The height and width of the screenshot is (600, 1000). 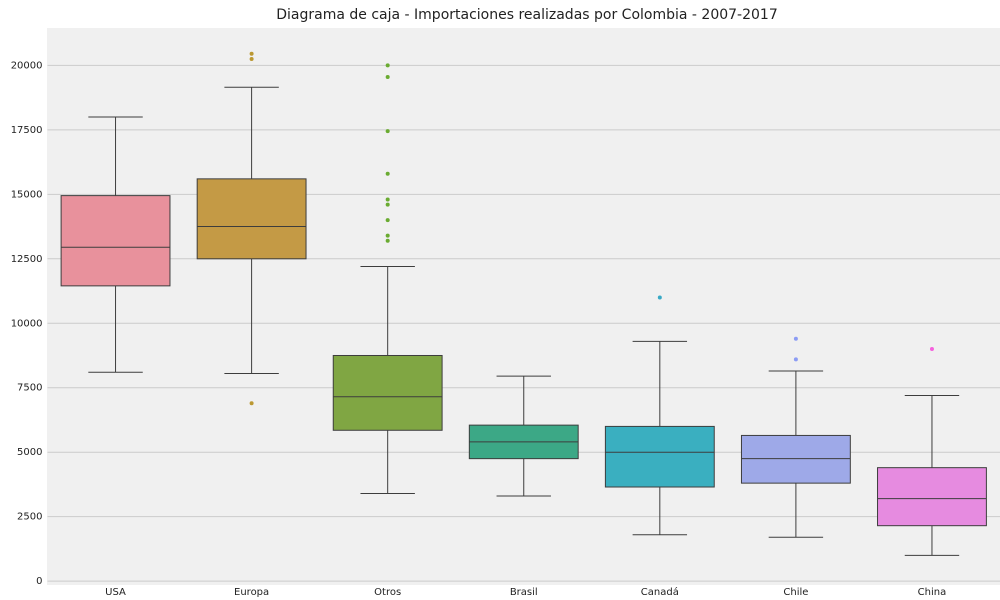 What do you see at coordinates (29, 517) in the screenshot?
I see `y-tick-label: 2500` at bounding box center [29, 517].